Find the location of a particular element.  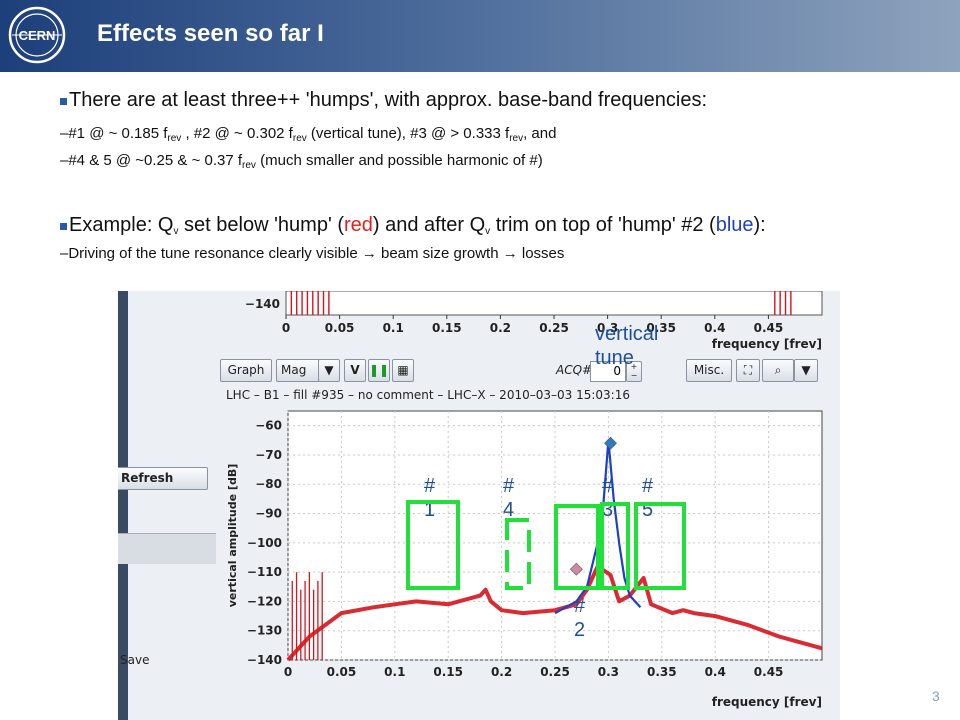

x-tick-label: 0.15 is located at coordinates (448, 672).